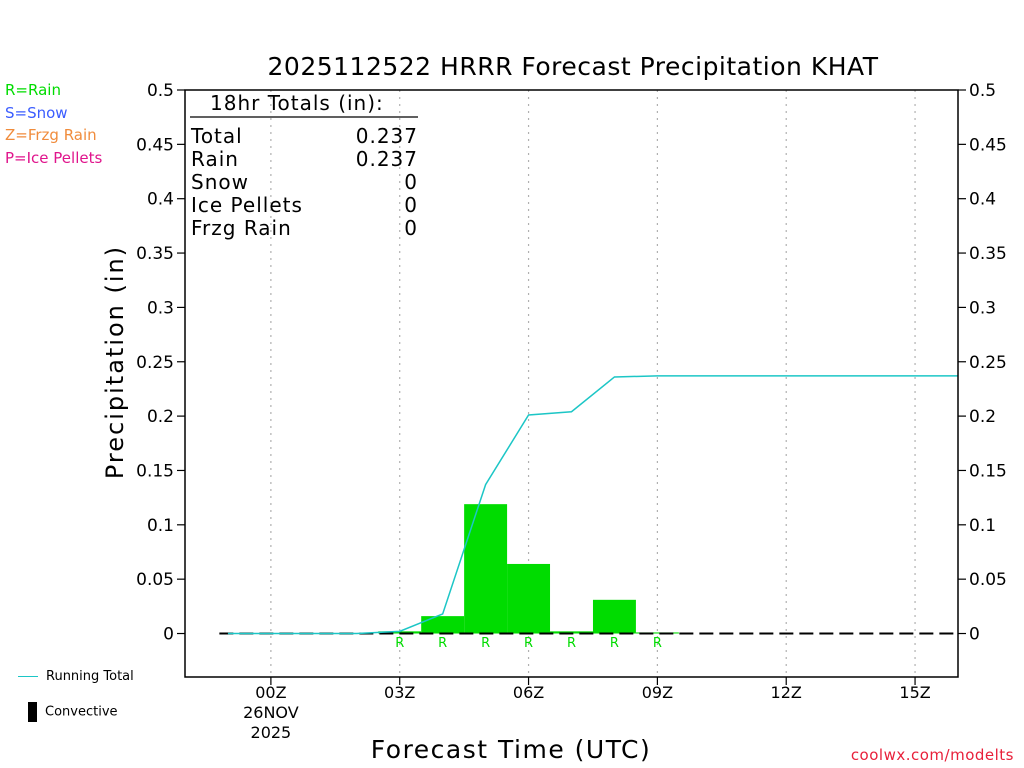 This screenshot has height=768, width=1024. I want to click on totals-row-label: Rain, so click(215, 159).